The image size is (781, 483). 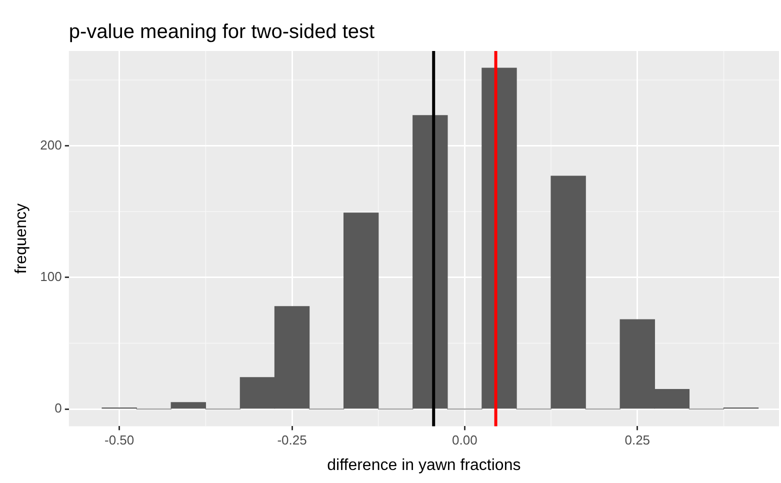 I want to click on x-tick-label: -0.50, so click(x=119, y=440).